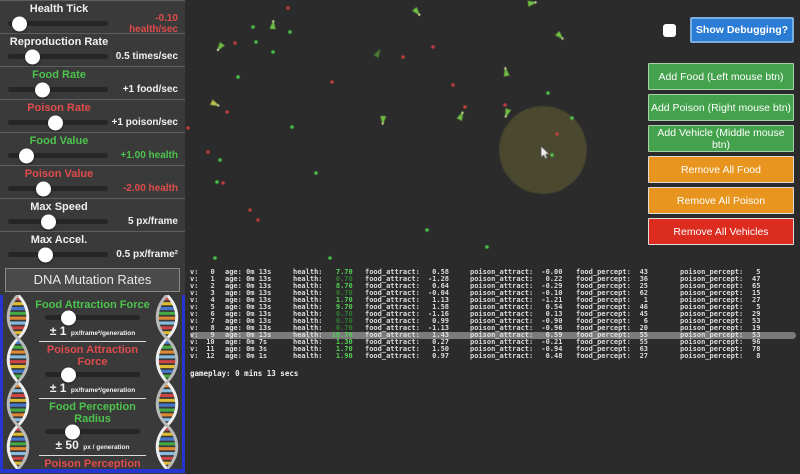  I want to click on add-poison-button: Add Poison (Right mouse btn), so click(721, 107).